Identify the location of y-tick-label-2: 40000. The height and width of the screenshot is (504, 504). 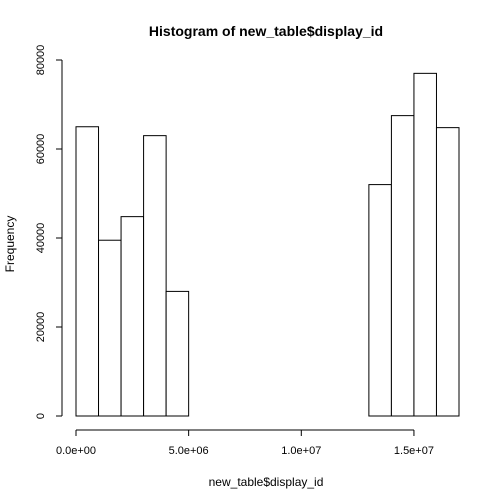
(41, 238).